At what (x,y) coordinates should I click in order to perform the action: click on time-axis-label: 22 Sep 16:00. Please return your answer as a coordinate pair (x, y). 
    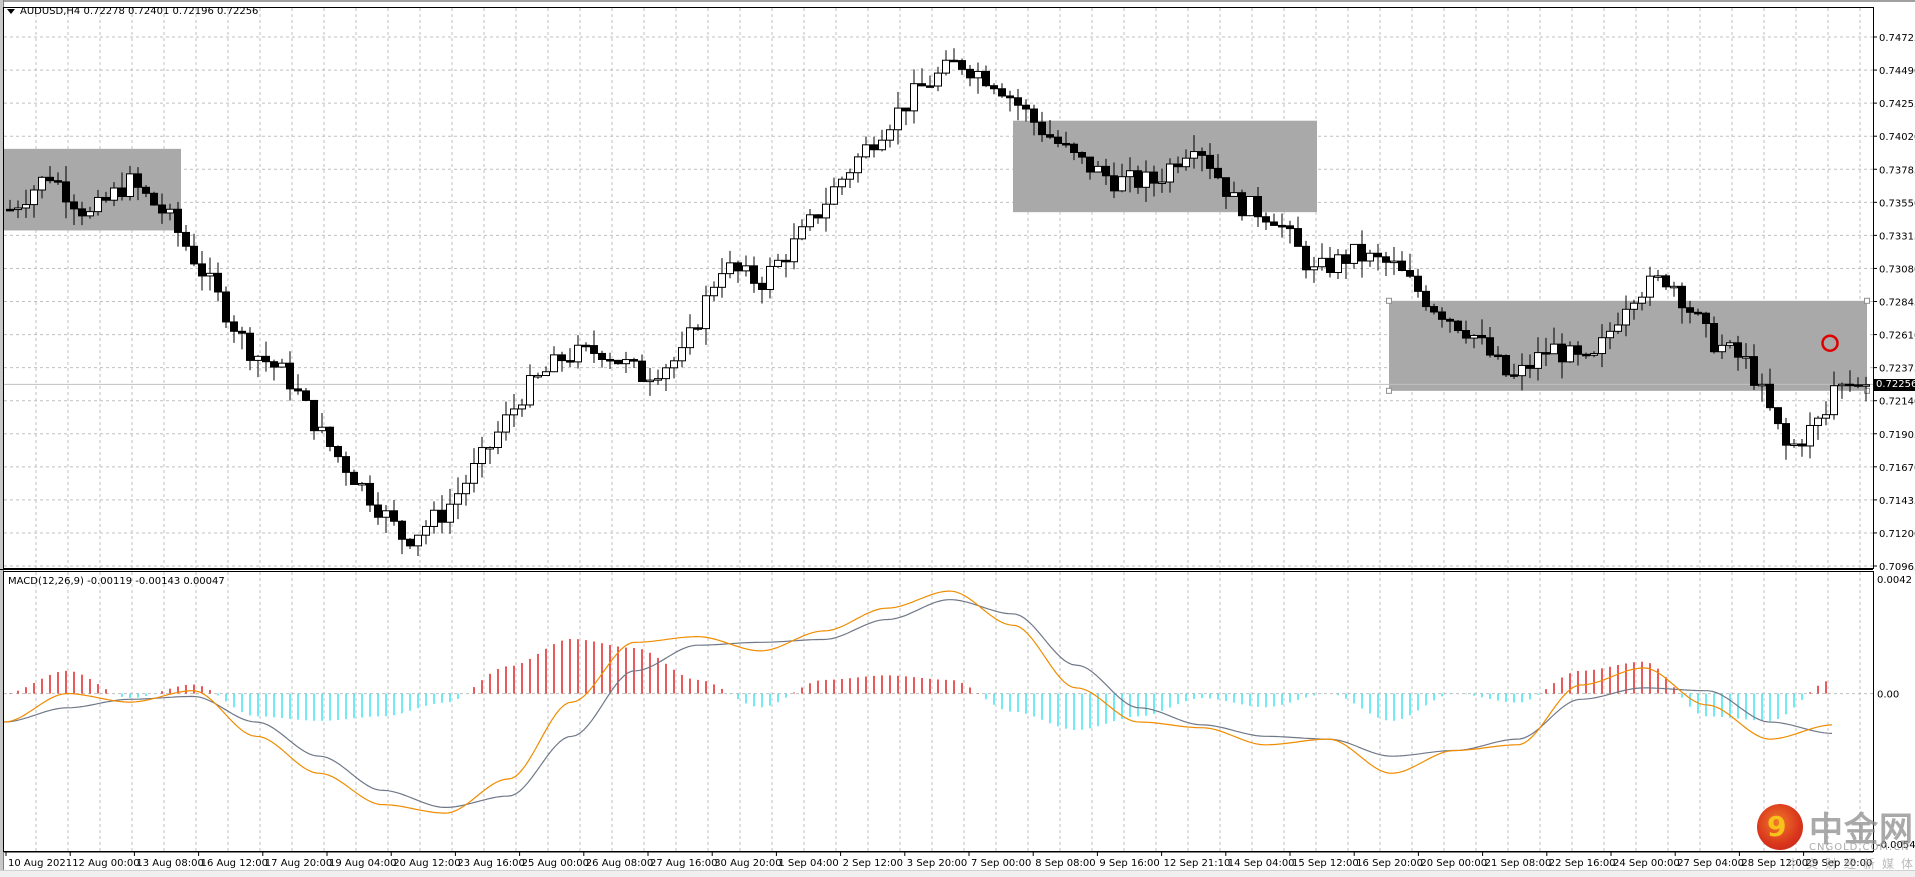
    Looking at the image, I should click on (1582, 863).